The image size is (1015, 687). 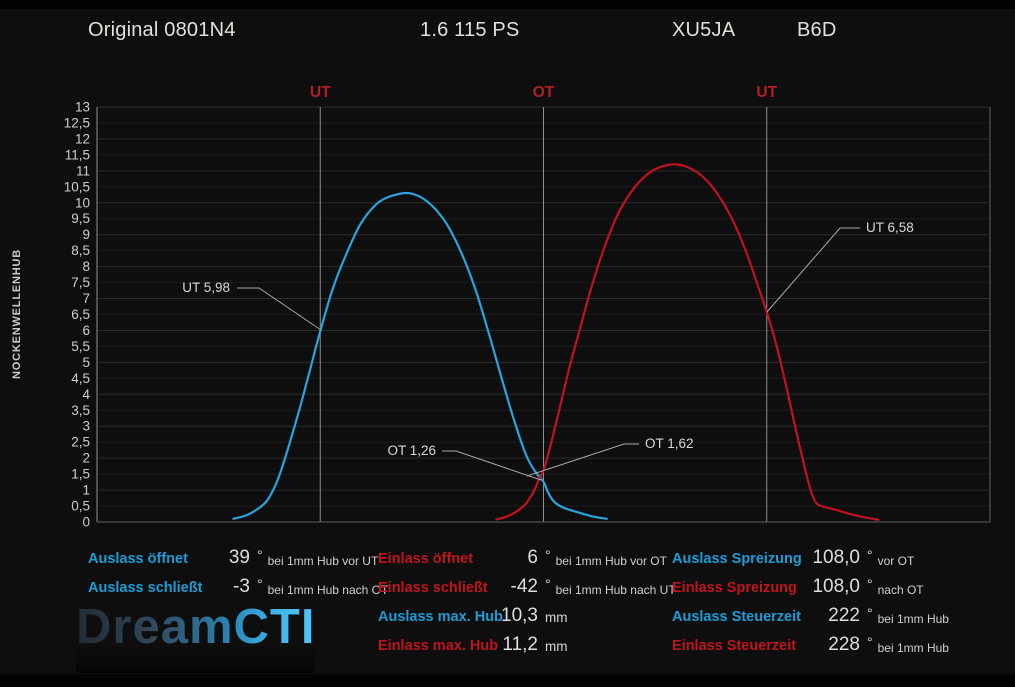 I want to click on annotation-ot-1-62: OT 1,62, so click(x=610, y=456).